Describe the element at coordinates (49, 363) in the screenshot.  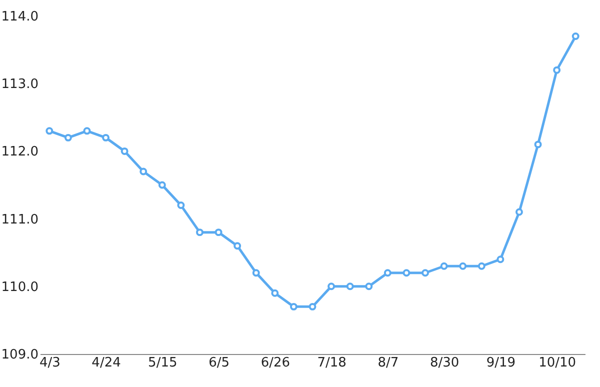
I see `x-tick-label: 4/3` at that location.